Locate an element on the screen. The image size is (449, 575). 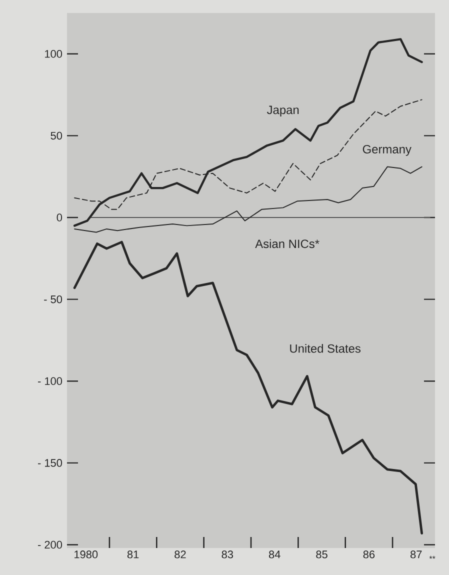
x-tick-label: 86 is located at coordinates (369, 554).